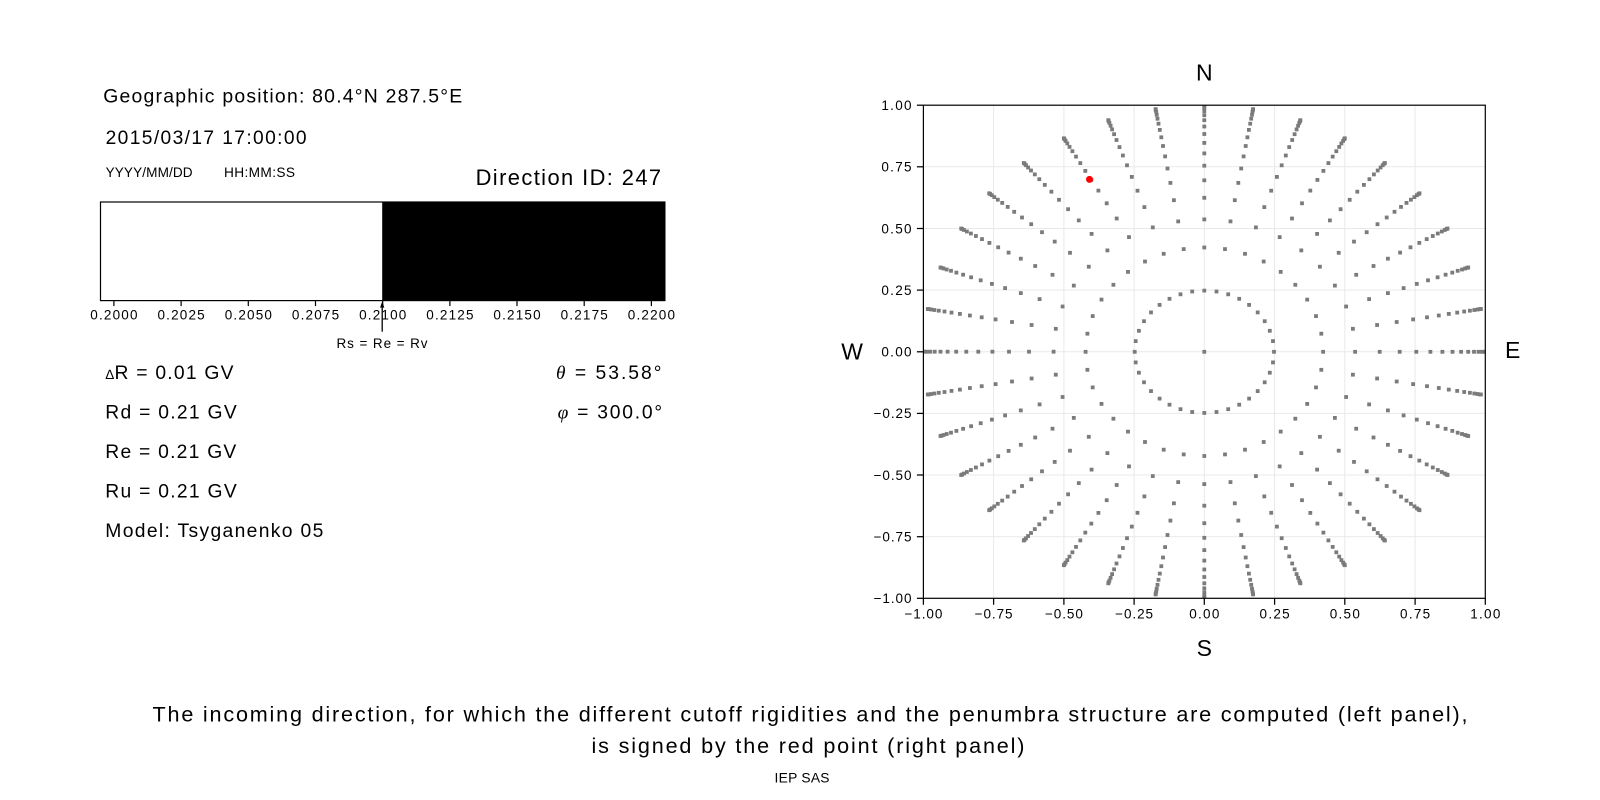 The width and height of the screenshot is (1600, 800). I want to click on svg-text: YYYY/MM/DD, so click(149, 172).